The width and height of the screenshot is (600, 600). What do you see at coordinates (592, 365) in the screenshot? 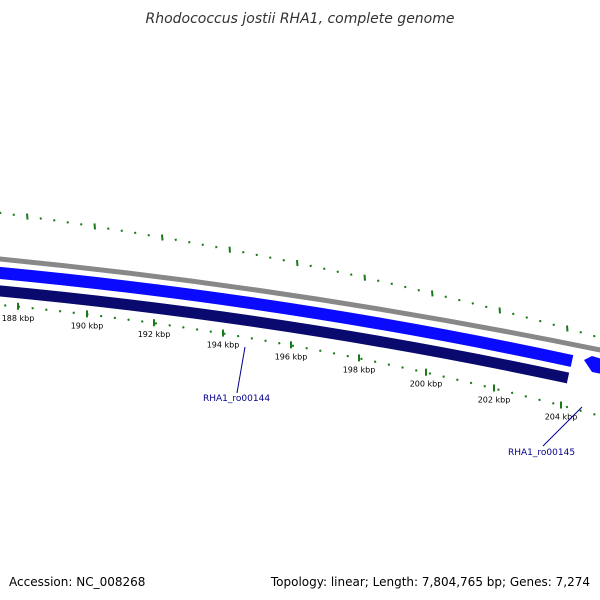
I see `forward-gene-ro00145-arrow` at bounding box center [592, 365].